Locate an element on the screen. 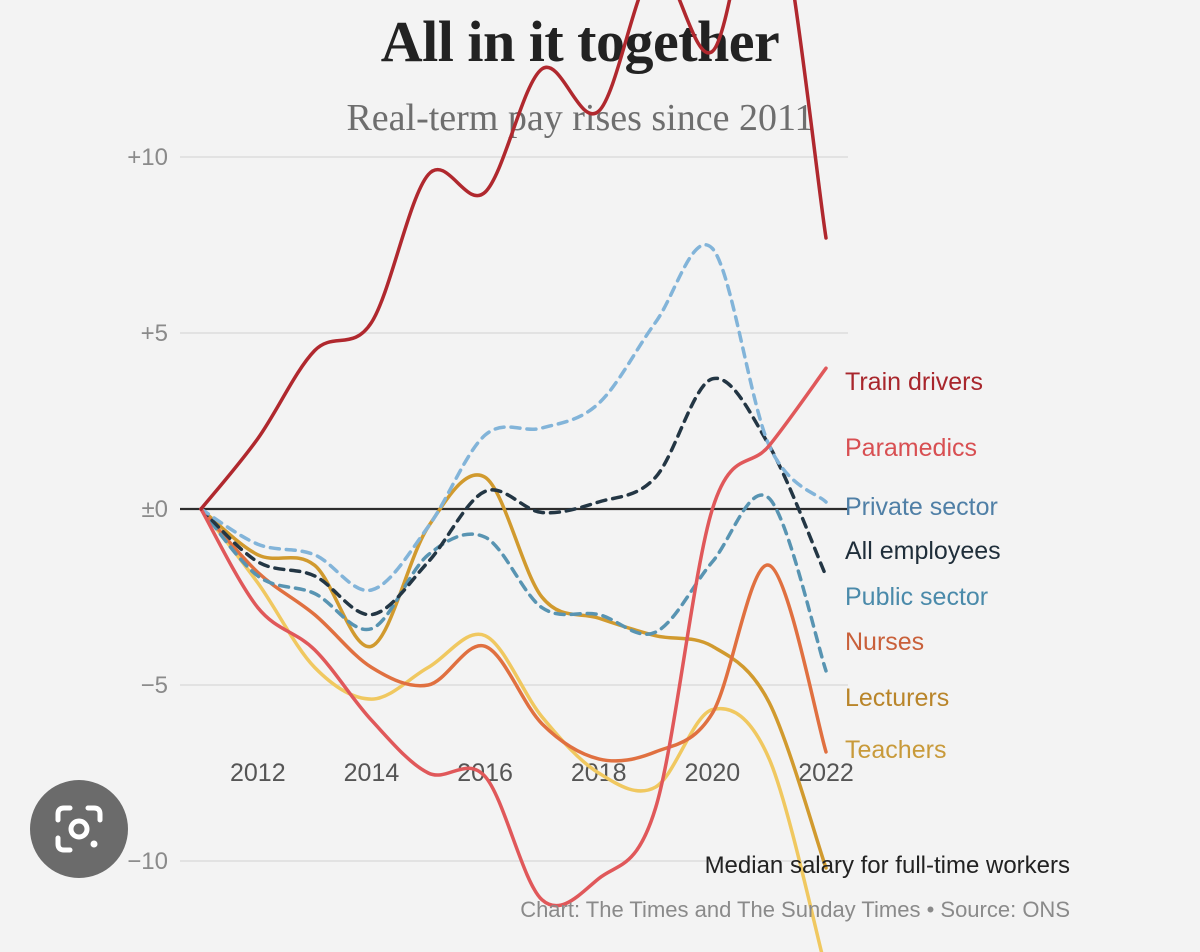 The image size is (1200, 952). footer-note: Median salary for full-time workers is located at coordinates (887, 865).